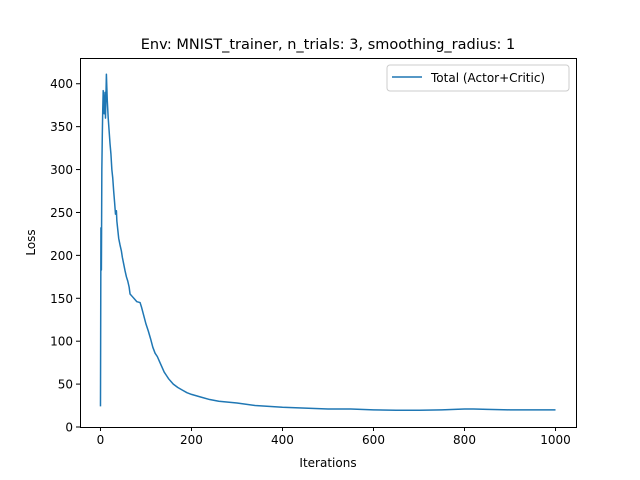 This screenshot has height=480, width=640. Describe the element at coordinates (65, 385) in the screenshot. I see `y-tick-label: 50` at that location.